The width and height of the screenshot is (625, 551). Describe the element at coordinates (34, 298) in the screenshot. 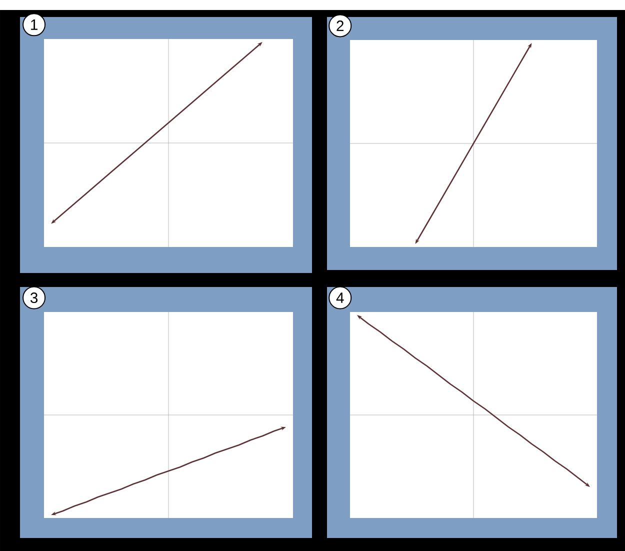

I see `chart-title: 3` at that location.